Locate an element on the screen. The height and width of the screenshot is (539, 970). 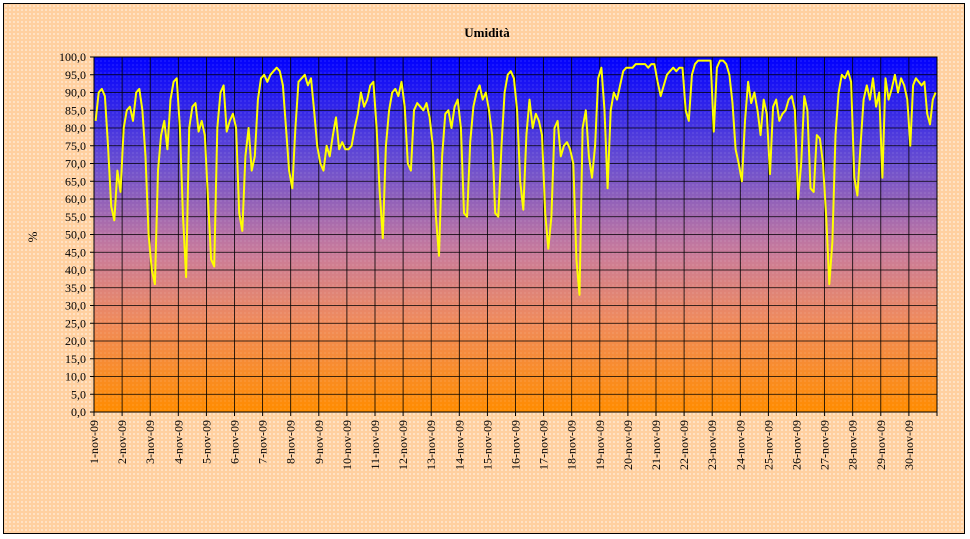
x-tick-label: 24-nov-09 is located at coordinates (740, 445).